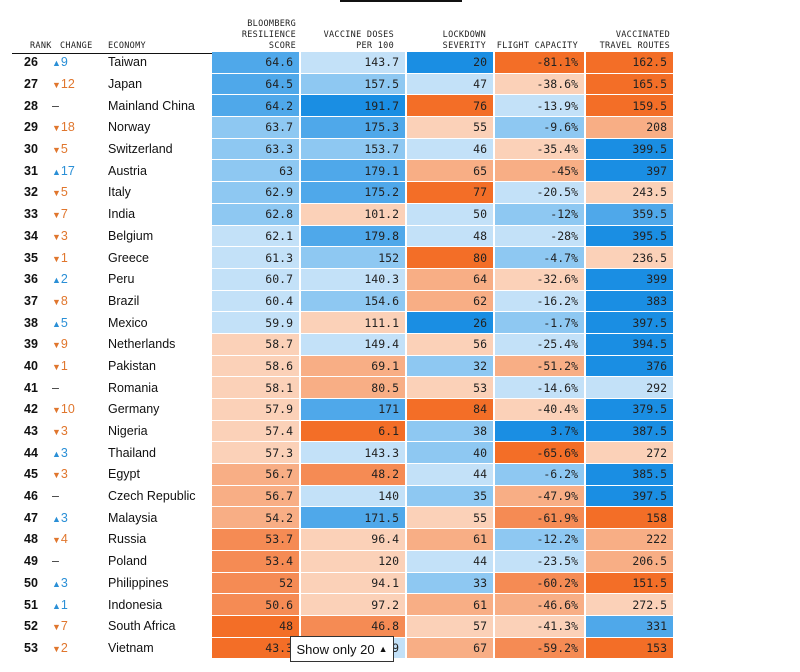  I want to click on vaccine-cell: 153.7, so click(353, 149).